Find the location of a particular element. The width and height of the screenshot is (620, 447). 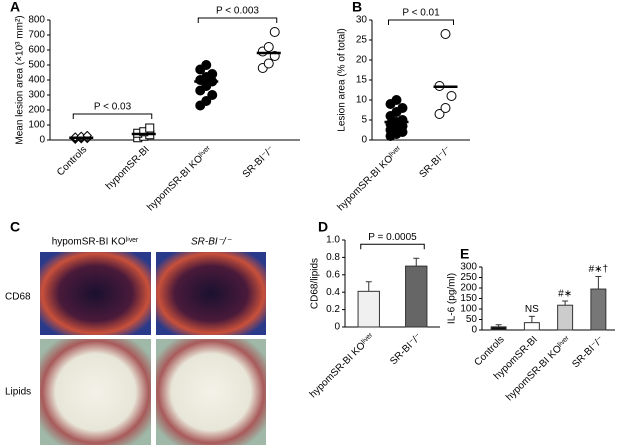

y-tick-label: 0.4 is located at coordinates (333, 292).